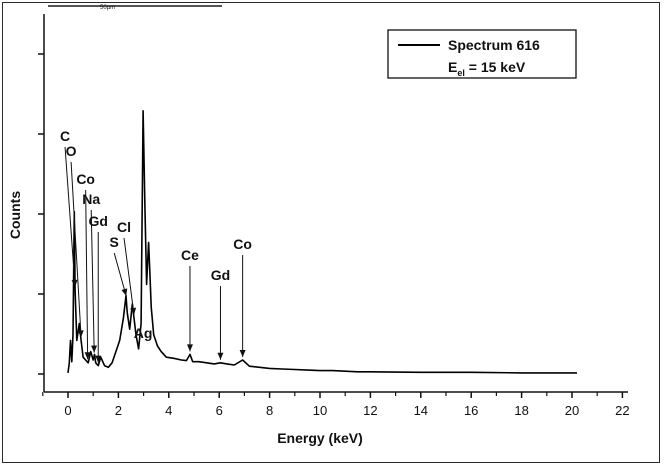 This screenshot has width=664, height=467. I want to click on peak-annotation: Na, so click(91, 272).